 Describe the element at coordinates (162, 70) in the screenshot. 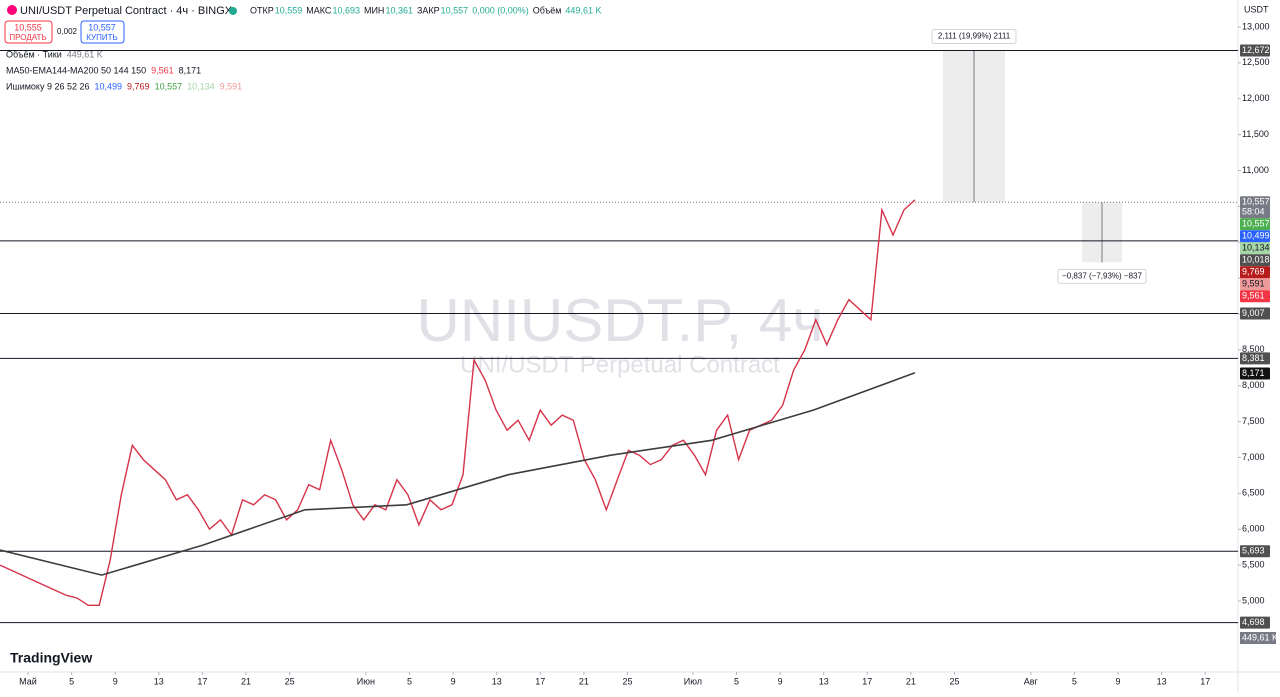

I see `indicator-item: 9,561` at that location.